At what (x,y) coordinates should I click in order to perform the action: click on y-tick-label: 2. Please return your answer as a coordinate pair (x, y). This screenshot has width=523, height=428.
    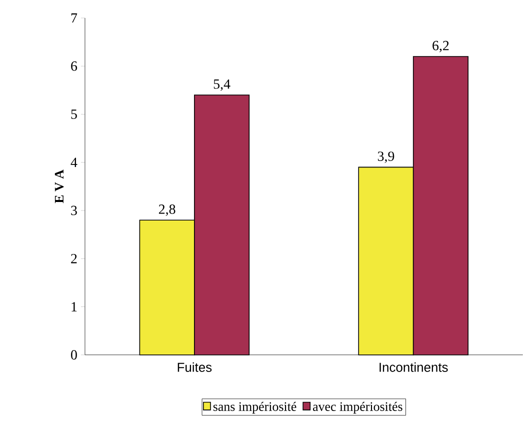
    Looking at the image, I should click on (74, 259).